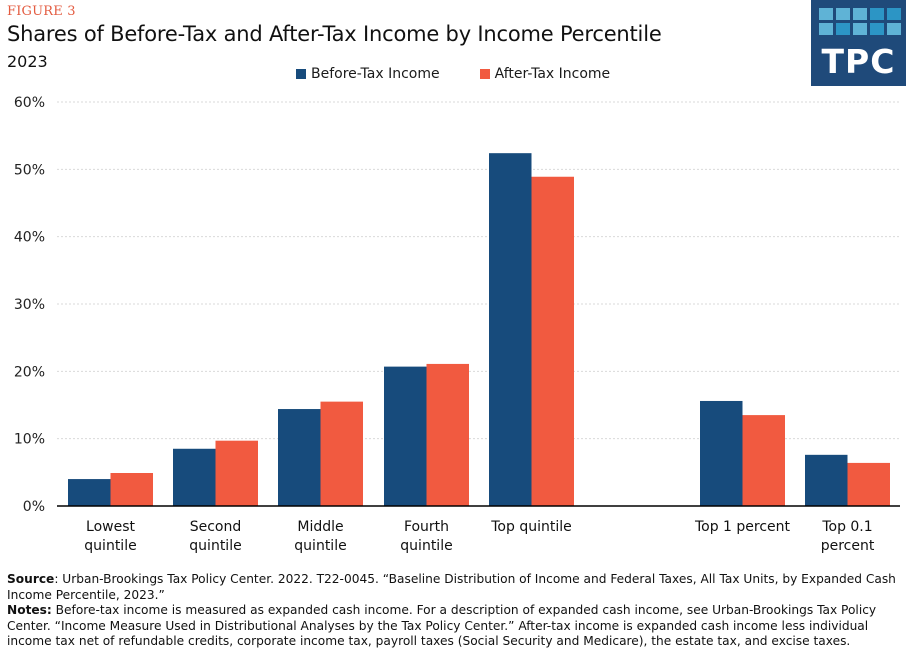 This screenshot has height=656, width=912. What do you see at coordinates (29, 103) in the screenshot?
I see `y-tick-label: 60%` at bounding box center [29, 103].